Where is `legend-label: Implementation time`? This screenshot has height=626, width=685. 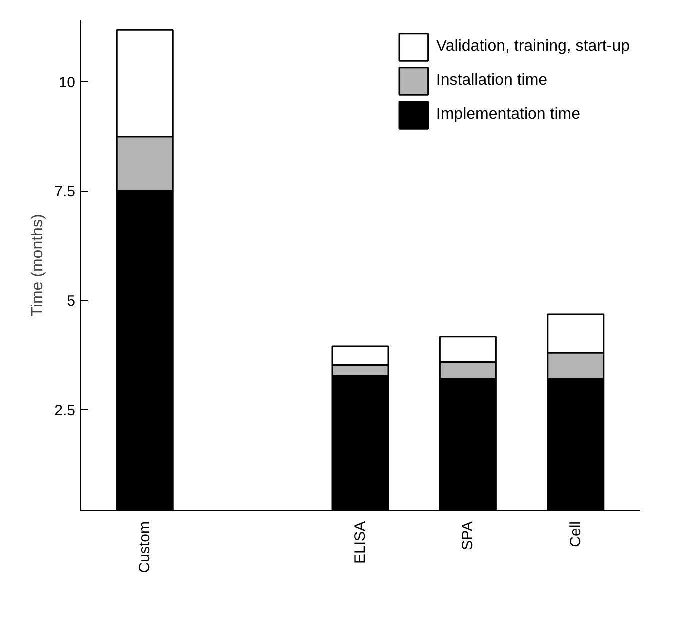 legend-label: Implementation time is located at coordinates (508, 115).